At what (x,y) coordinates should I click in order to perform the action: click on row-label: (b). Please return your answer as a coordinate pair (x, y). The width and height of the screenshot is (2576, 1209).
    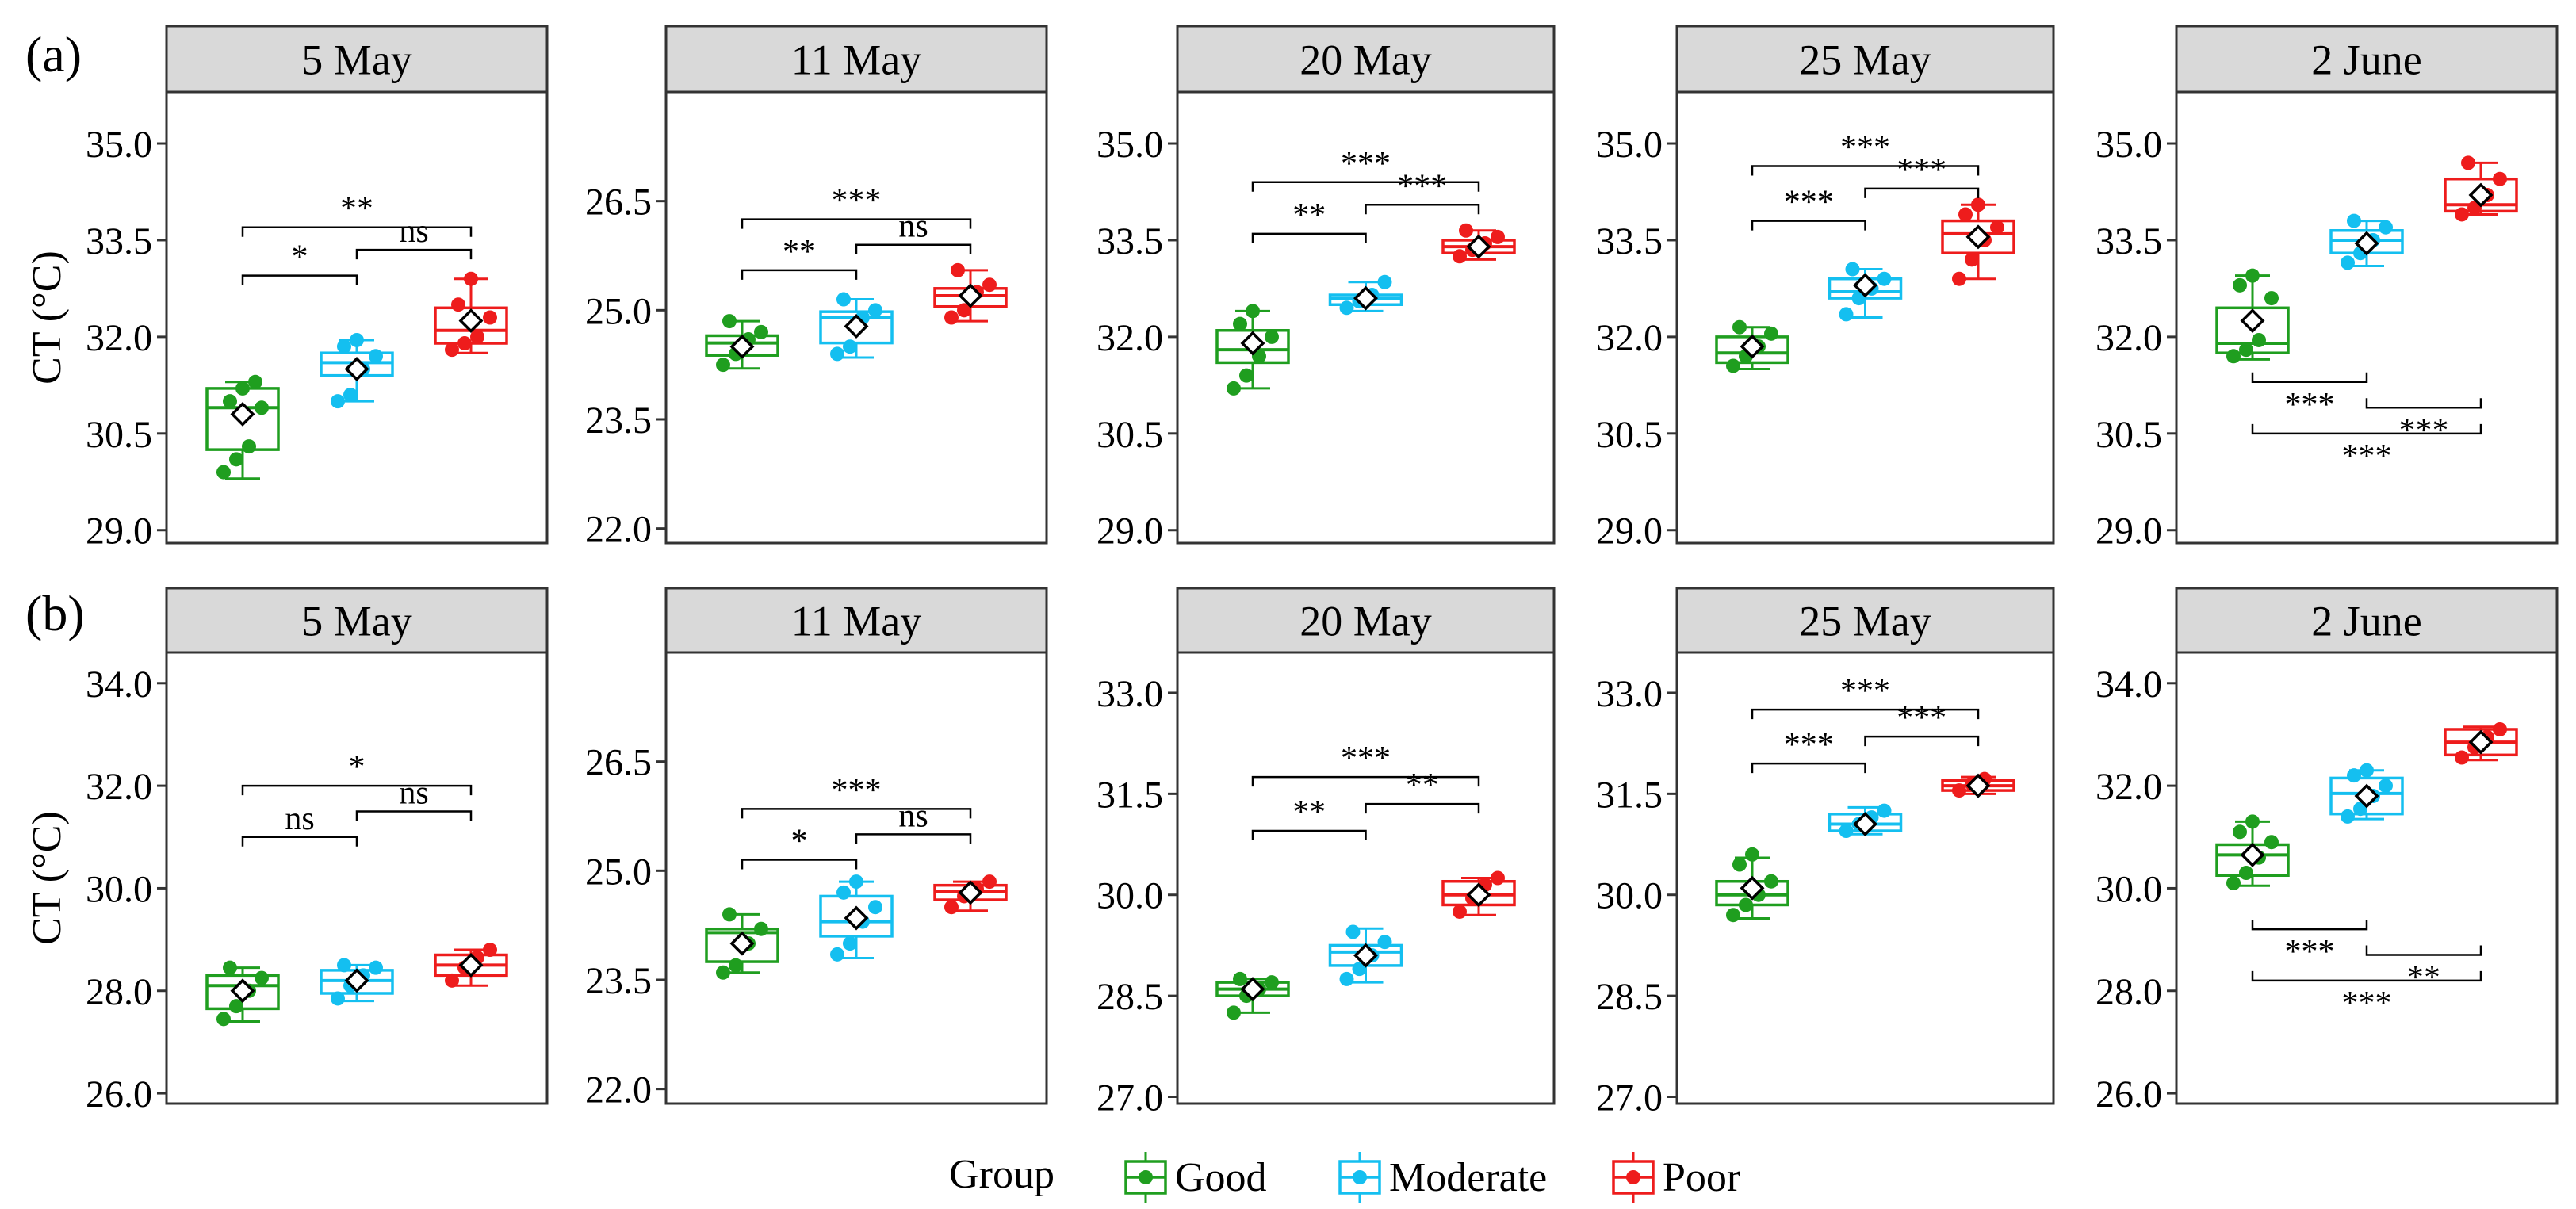
    Looking at the image, I should click on (55, 613).